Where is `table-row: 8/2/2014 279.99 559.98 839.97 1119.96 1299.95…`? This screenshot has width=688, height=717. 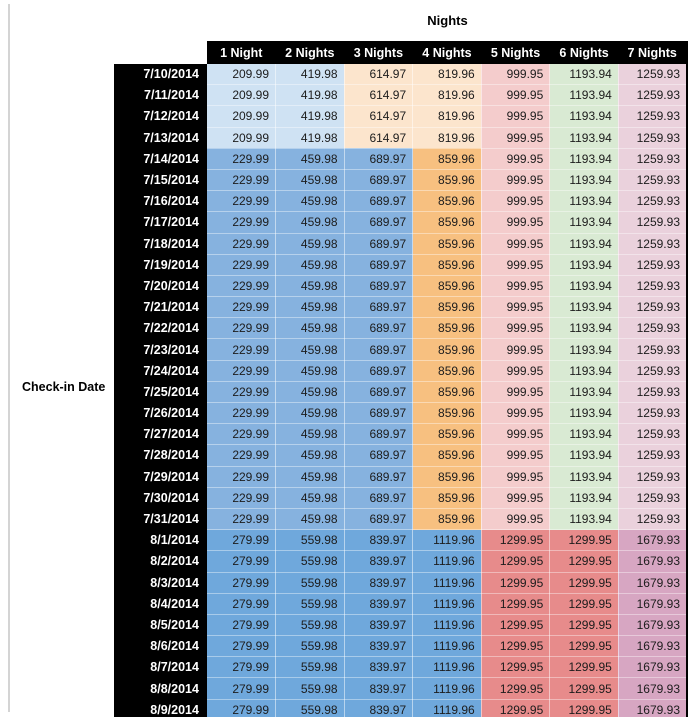 table-row: 8/2/2014 279.99 559.98 839.97 1119.96 1299.95… is located at coordinates (400, 561).